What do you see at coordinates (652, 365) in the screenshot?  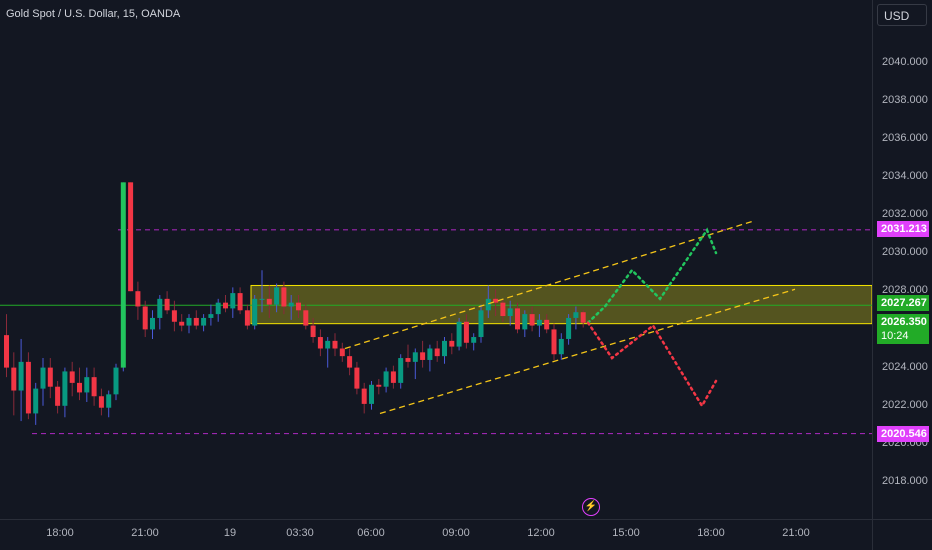 I see `bearish-projection-path` at bounding box center [652, 365].